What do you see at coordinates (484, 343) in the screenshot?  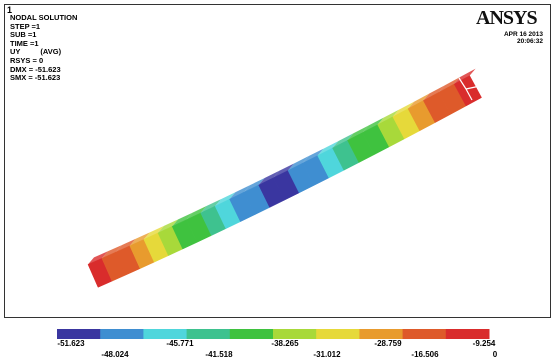 I see `legend-label-upper-5: -9.254` at bounding box center [484, 343].